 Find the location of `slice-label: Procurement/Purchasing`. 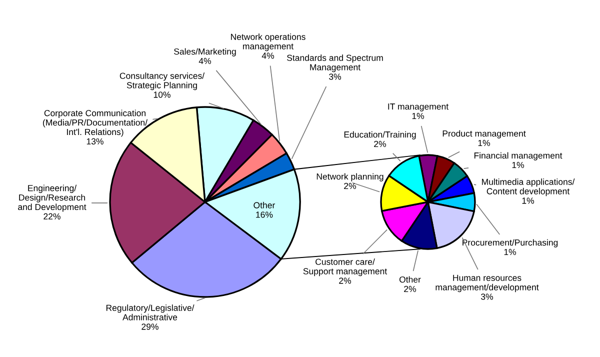

slice-label: Procurement/Purchasing is located at coordinates (510, 243).